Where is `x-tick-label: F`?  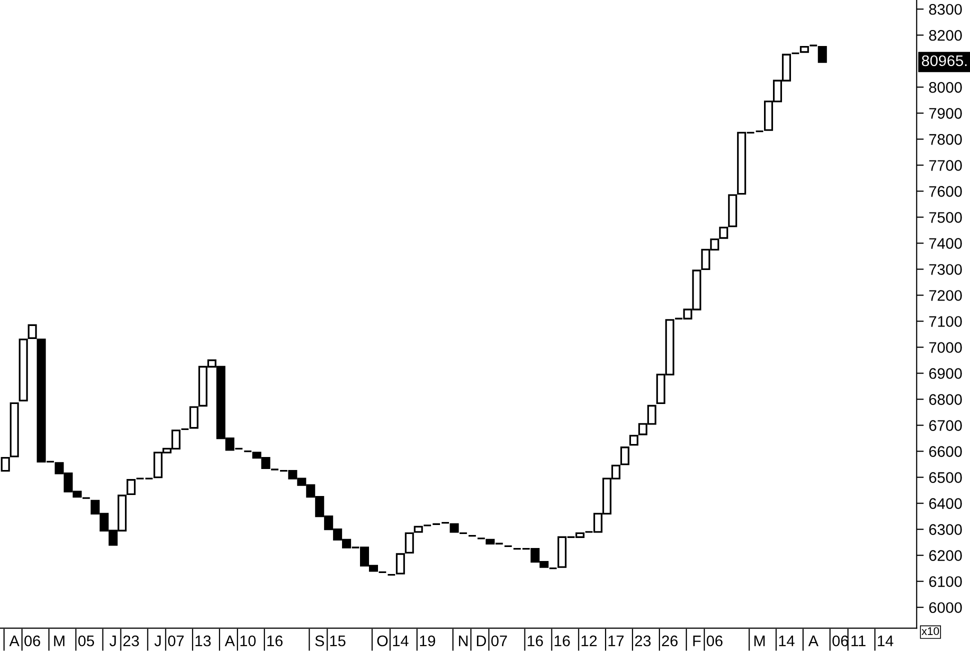 x-tick-label: F is located at coordinates (697, 641).